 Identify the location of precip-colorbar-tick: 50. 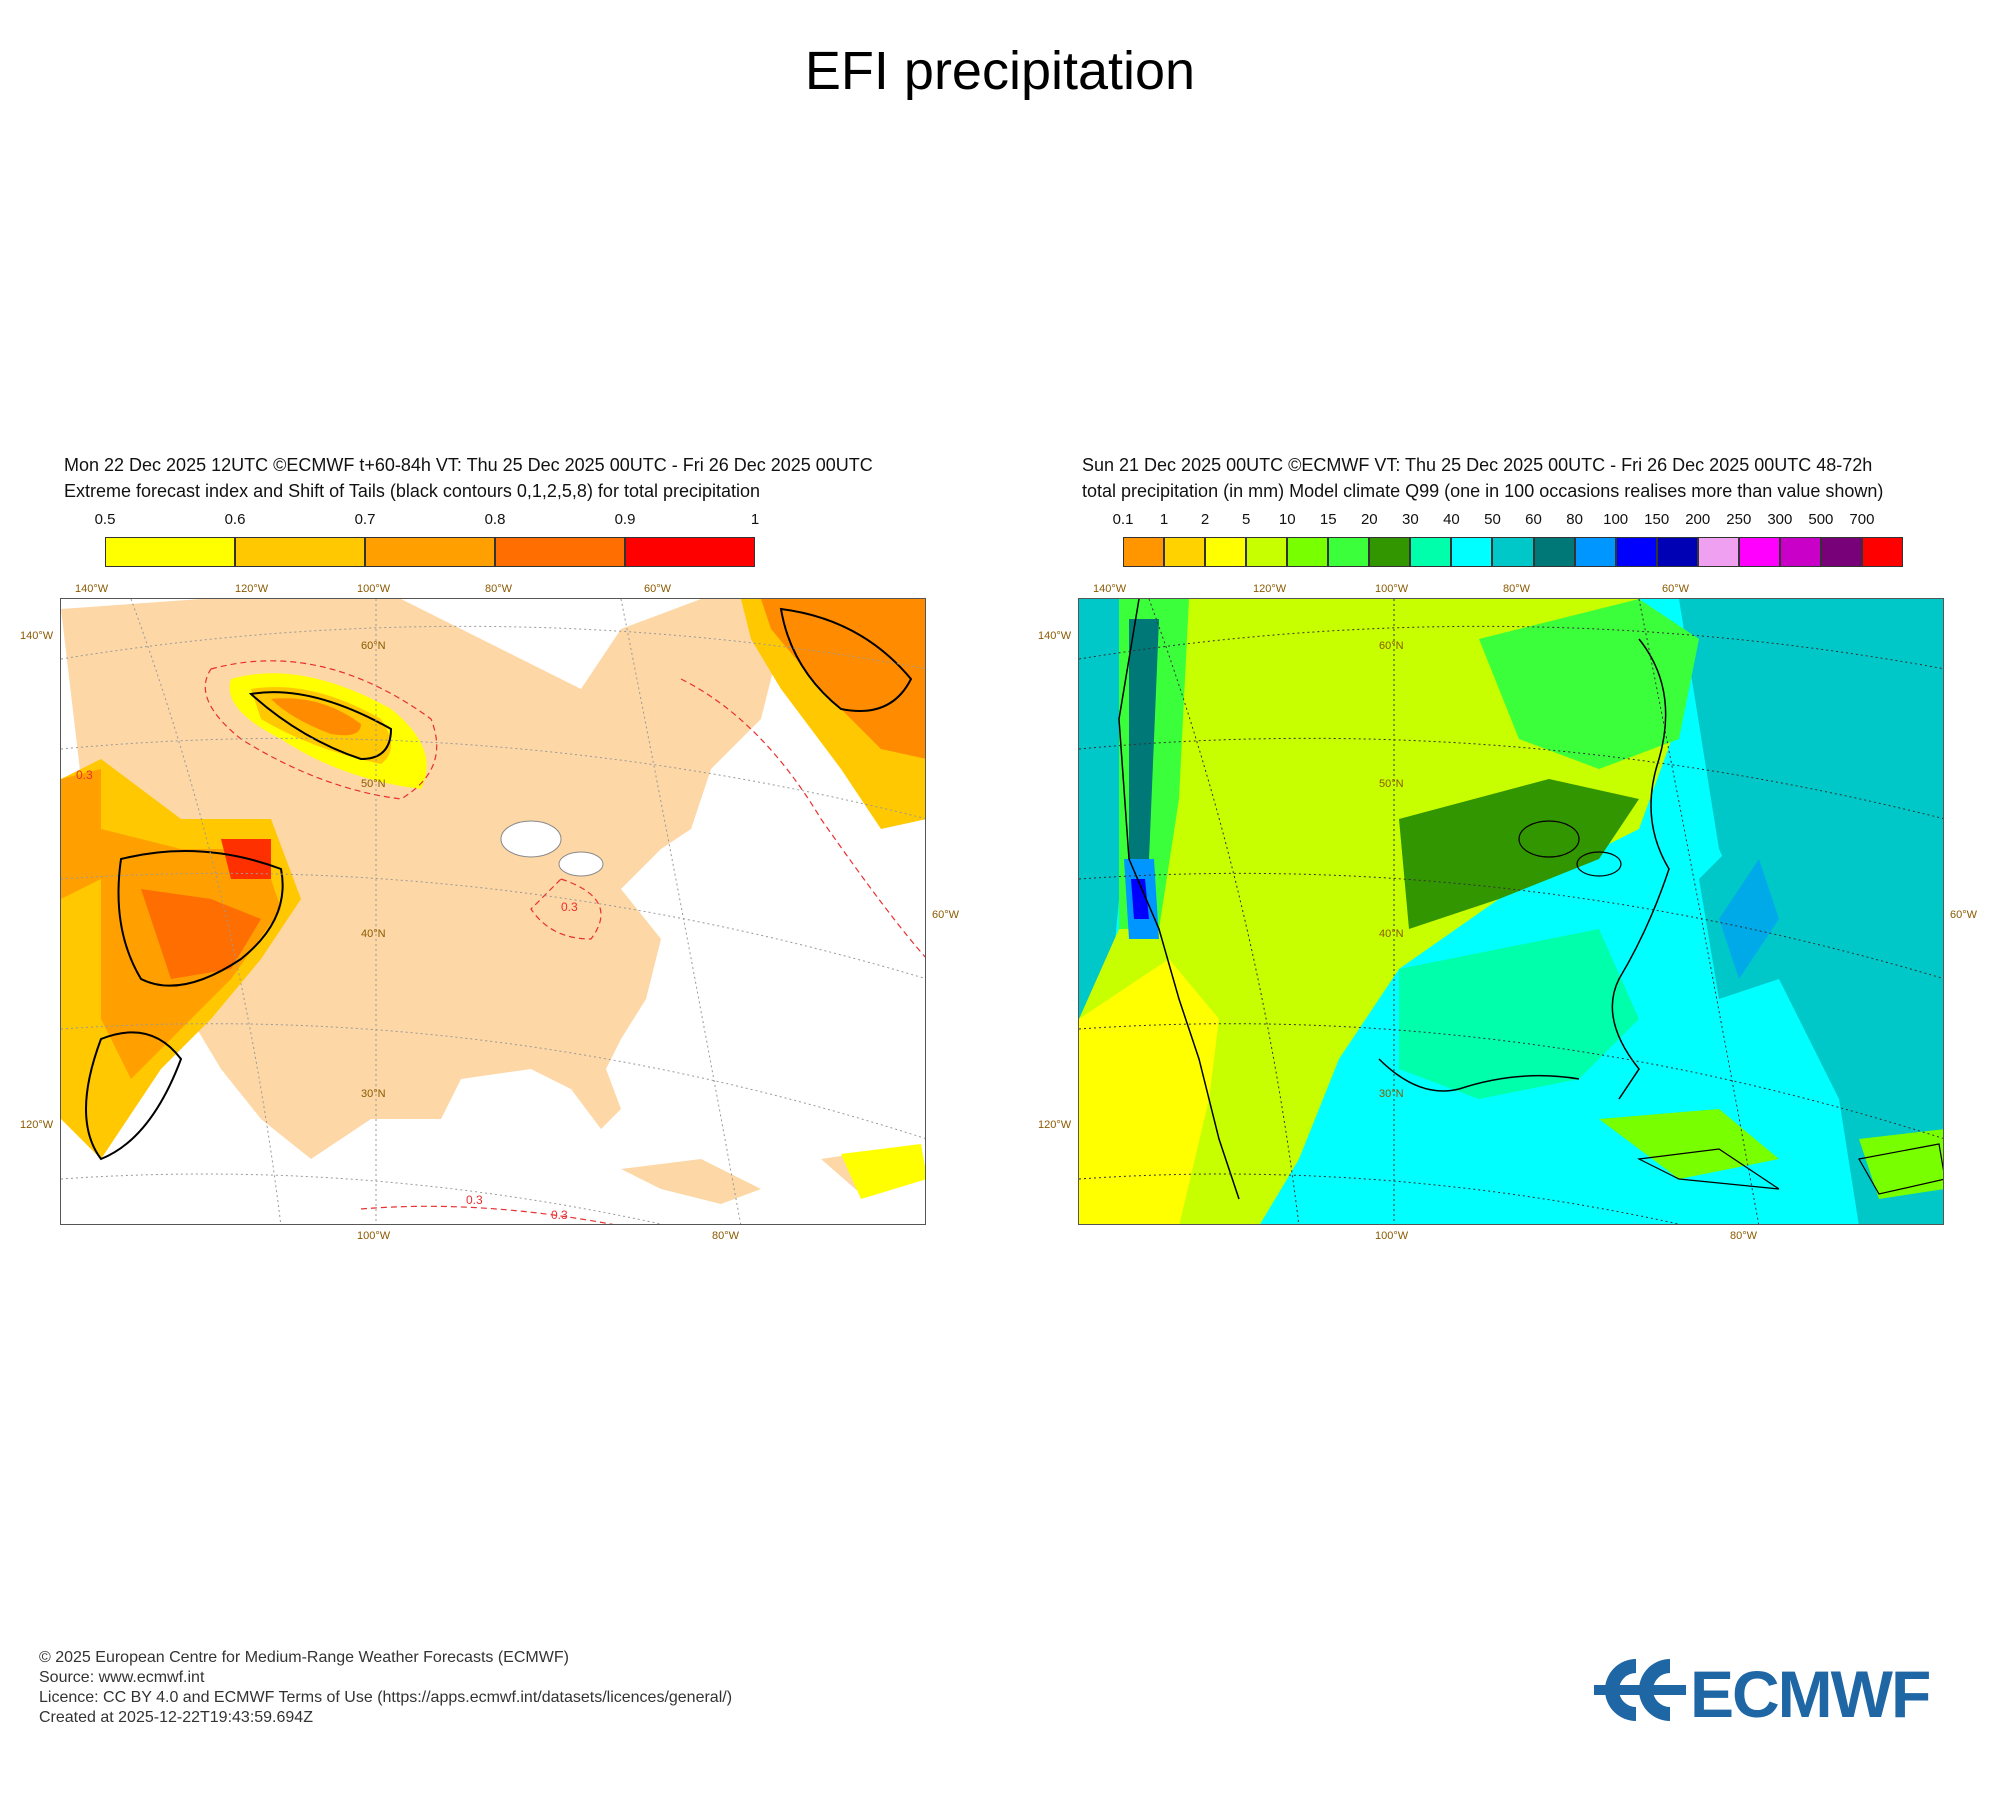
(1492, 519).